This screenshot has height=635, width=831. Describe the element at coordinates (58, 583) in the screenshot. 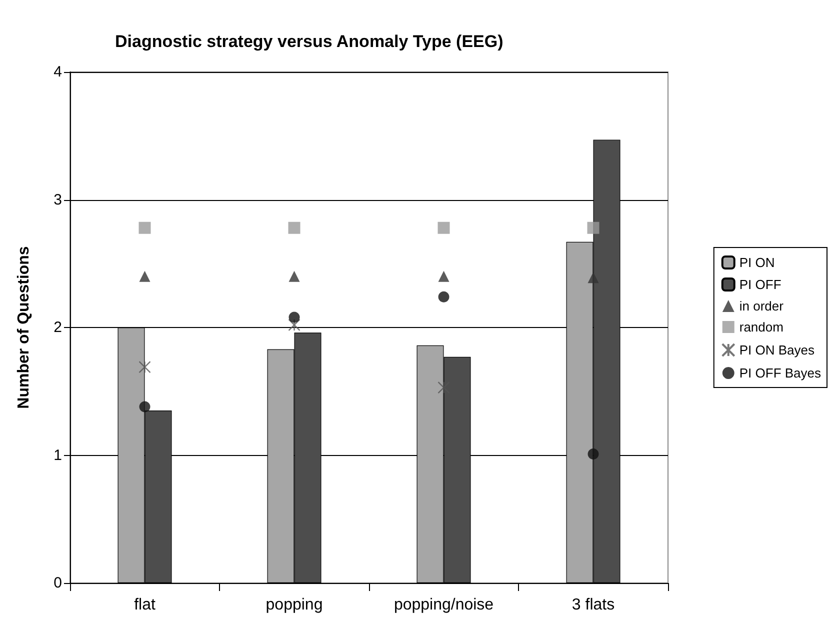

I see `y-tick-label: 0` at that location.